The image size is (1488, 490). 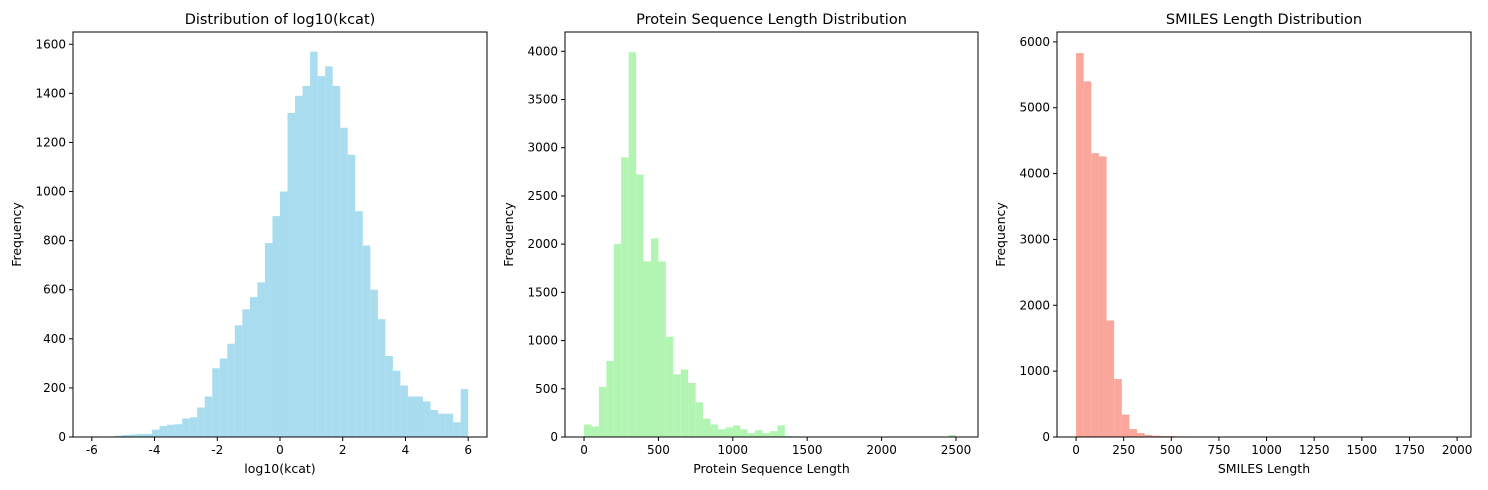 I want to click on y-tick-label: 2000, so click(x=542, y=244).